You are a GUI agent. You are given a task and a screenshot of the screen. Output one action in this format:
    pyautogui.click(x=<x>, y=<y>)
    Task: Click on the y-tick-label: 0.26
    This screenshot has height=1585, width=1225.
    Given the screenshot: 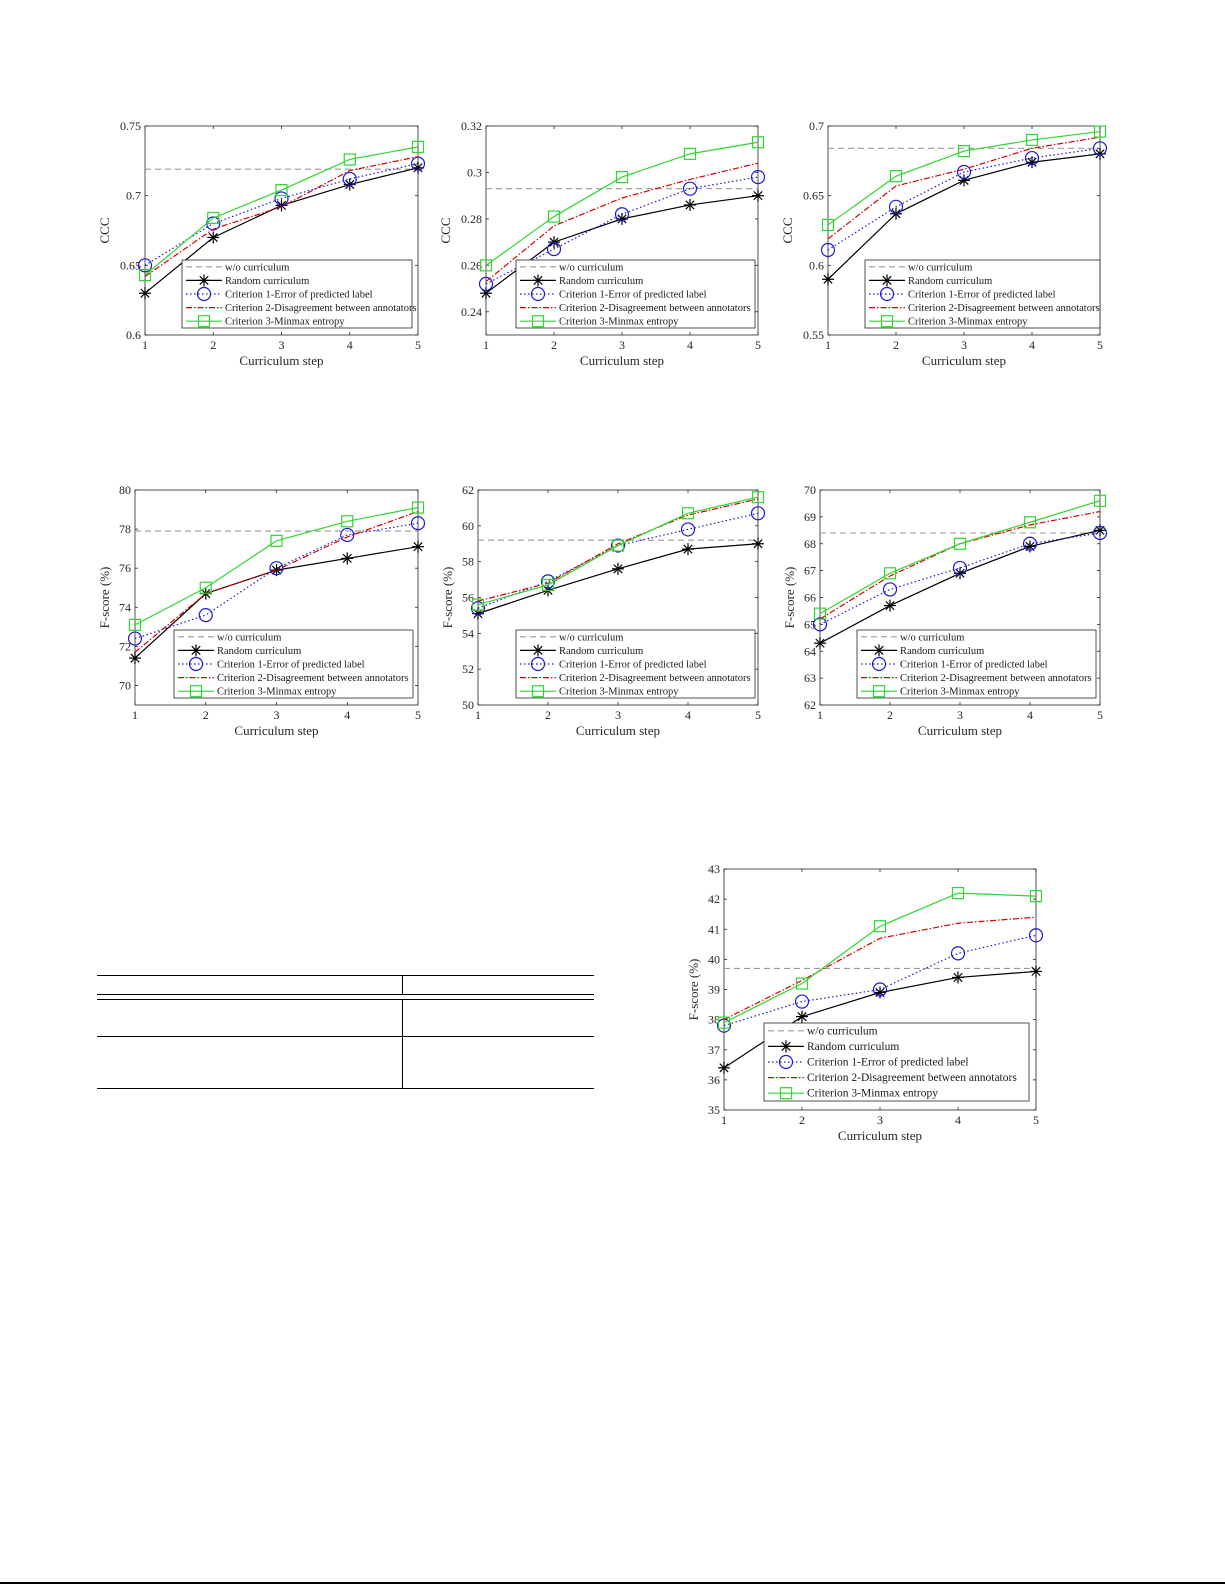 What is the action you would take?
    pyautogui.click(x=471, y=265)
    